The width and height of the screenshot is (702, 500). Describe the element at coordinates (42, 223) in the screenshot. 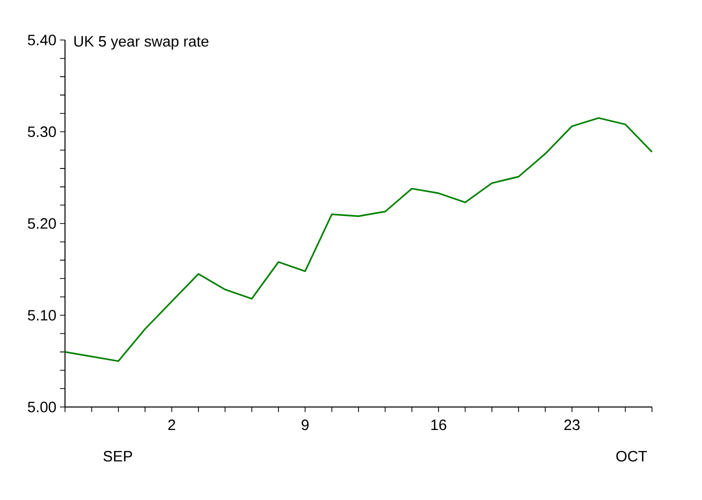

I see `y-tick-label: 5.20` at that location.